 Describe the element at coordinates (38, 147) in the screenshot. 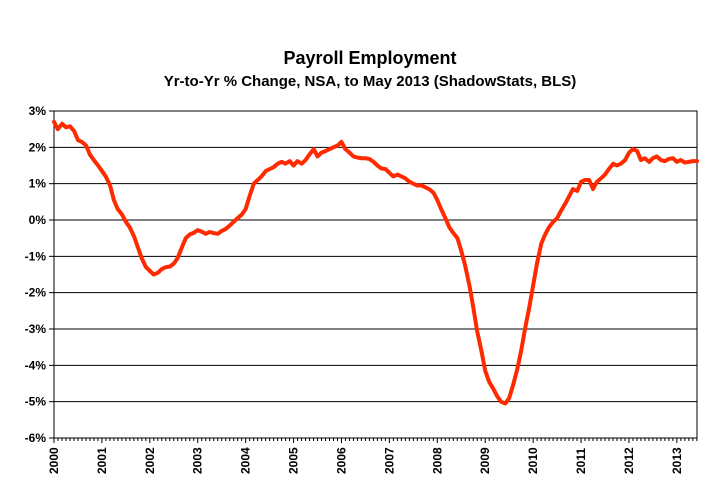

I see `y-tick-label: 2%` at that location.